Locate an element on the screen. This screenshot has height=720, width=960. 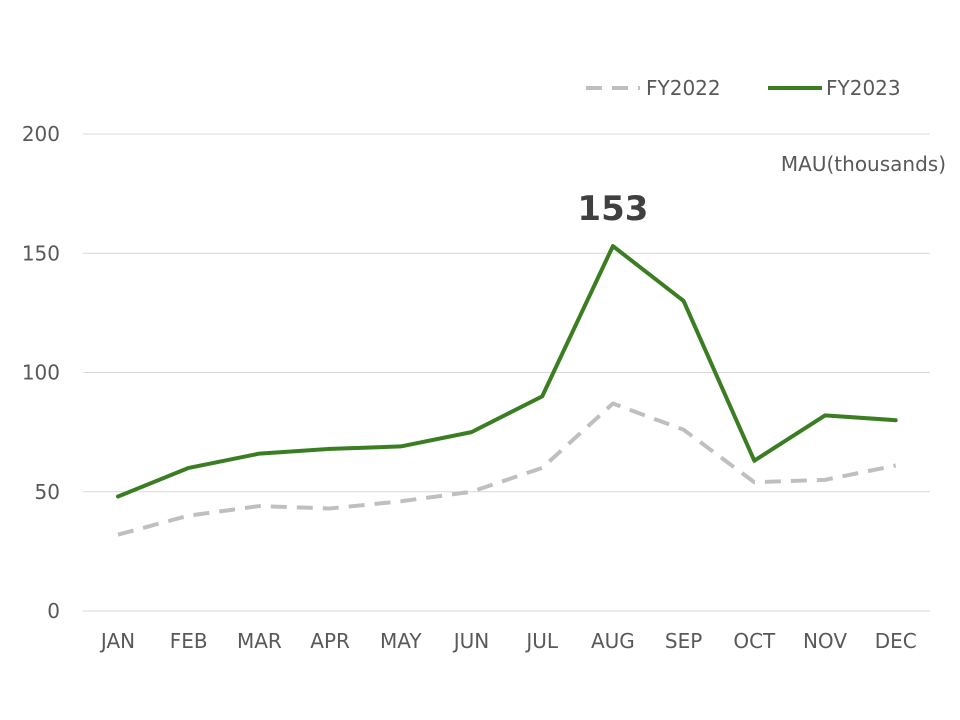
peak-value-label: 153 is located at coordinates (612, 209).